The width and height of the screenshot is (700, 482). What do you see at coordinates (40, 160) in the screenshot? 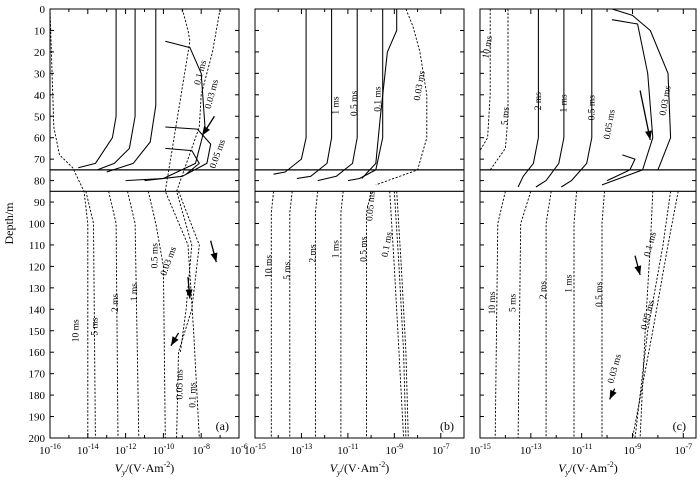
I see `y-tick-label: 70` at bounding box center [40, 160].